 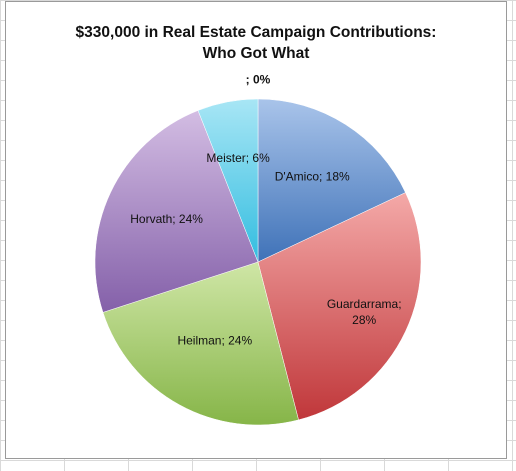 I want to click on chart-subtitle: Who Got What, so click(x=256, y=53).